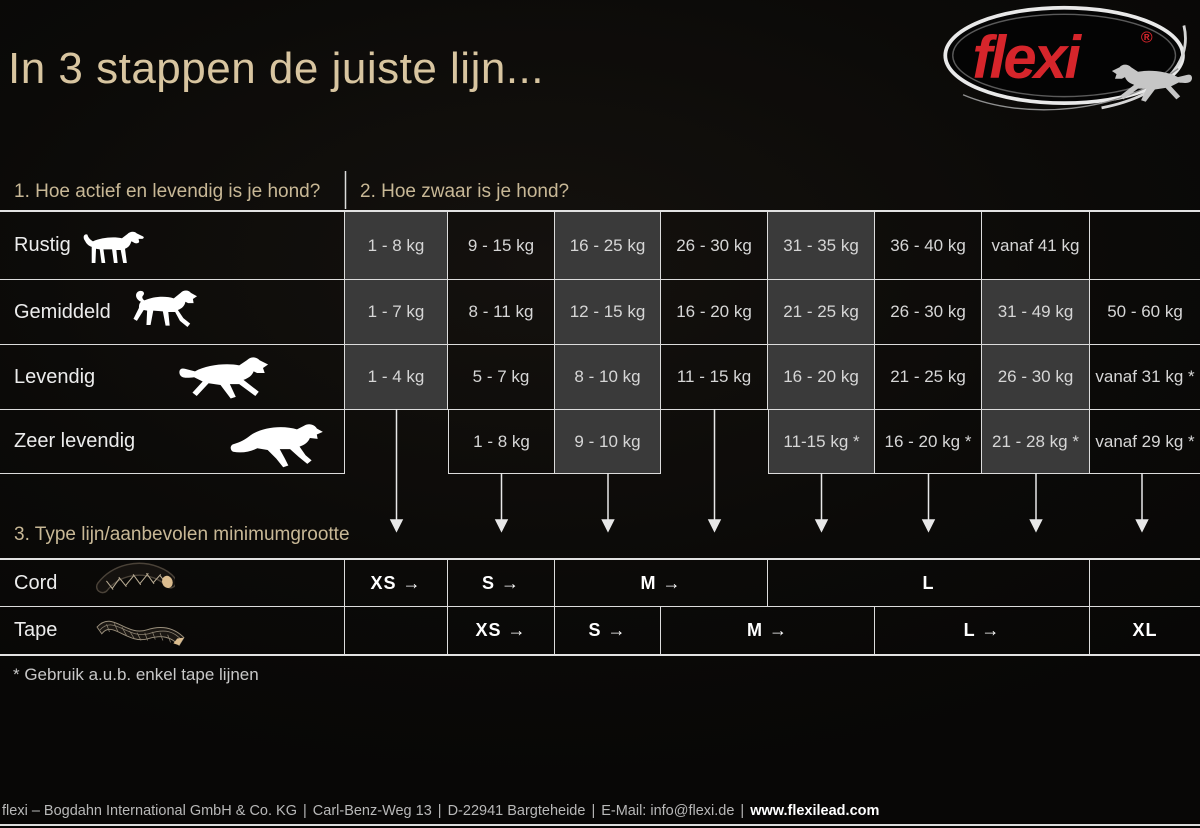 The image size is (1200, 828). What do you see at coordinates (1036, 312) in the screenshot?
I see `weight-cell: 31 - 49 kg` at bounding box center [1036, 312].